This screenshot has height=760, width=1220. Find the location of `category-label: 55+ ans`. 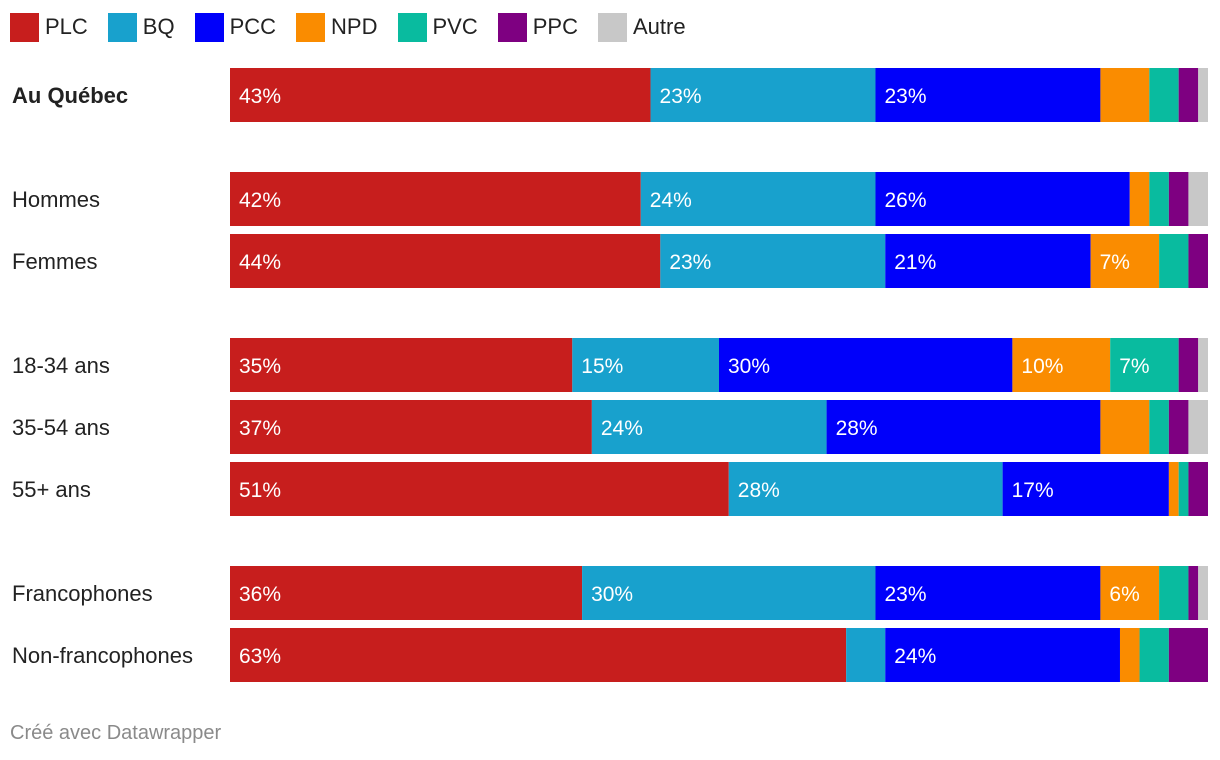

category-label: 55+ ans is located at coordinates (51, 489).